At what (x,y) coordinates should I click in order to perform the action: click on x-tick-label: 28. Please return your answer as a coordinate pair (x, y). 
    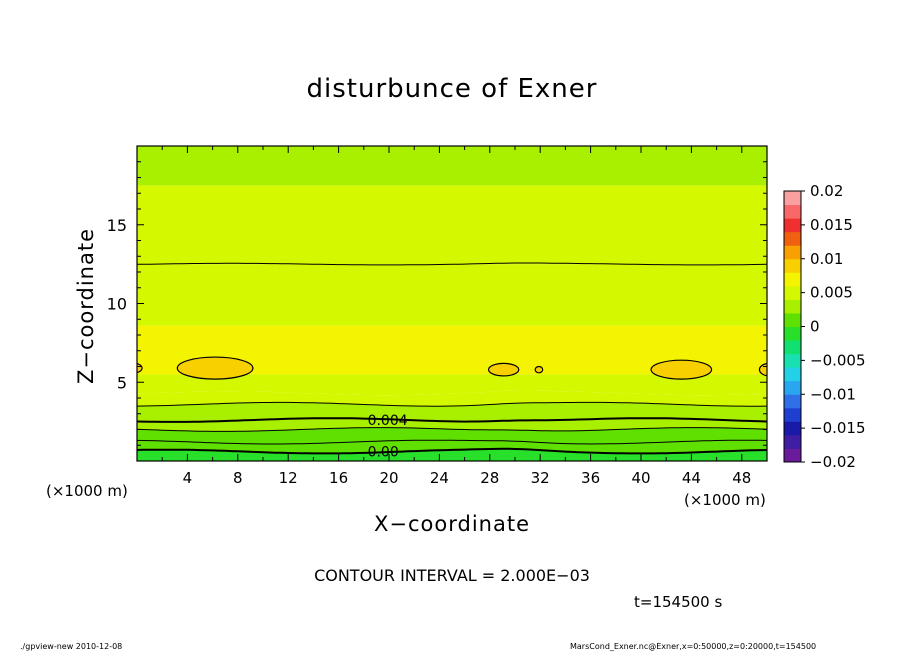
    Looking at the image, I should click on (489, 478).